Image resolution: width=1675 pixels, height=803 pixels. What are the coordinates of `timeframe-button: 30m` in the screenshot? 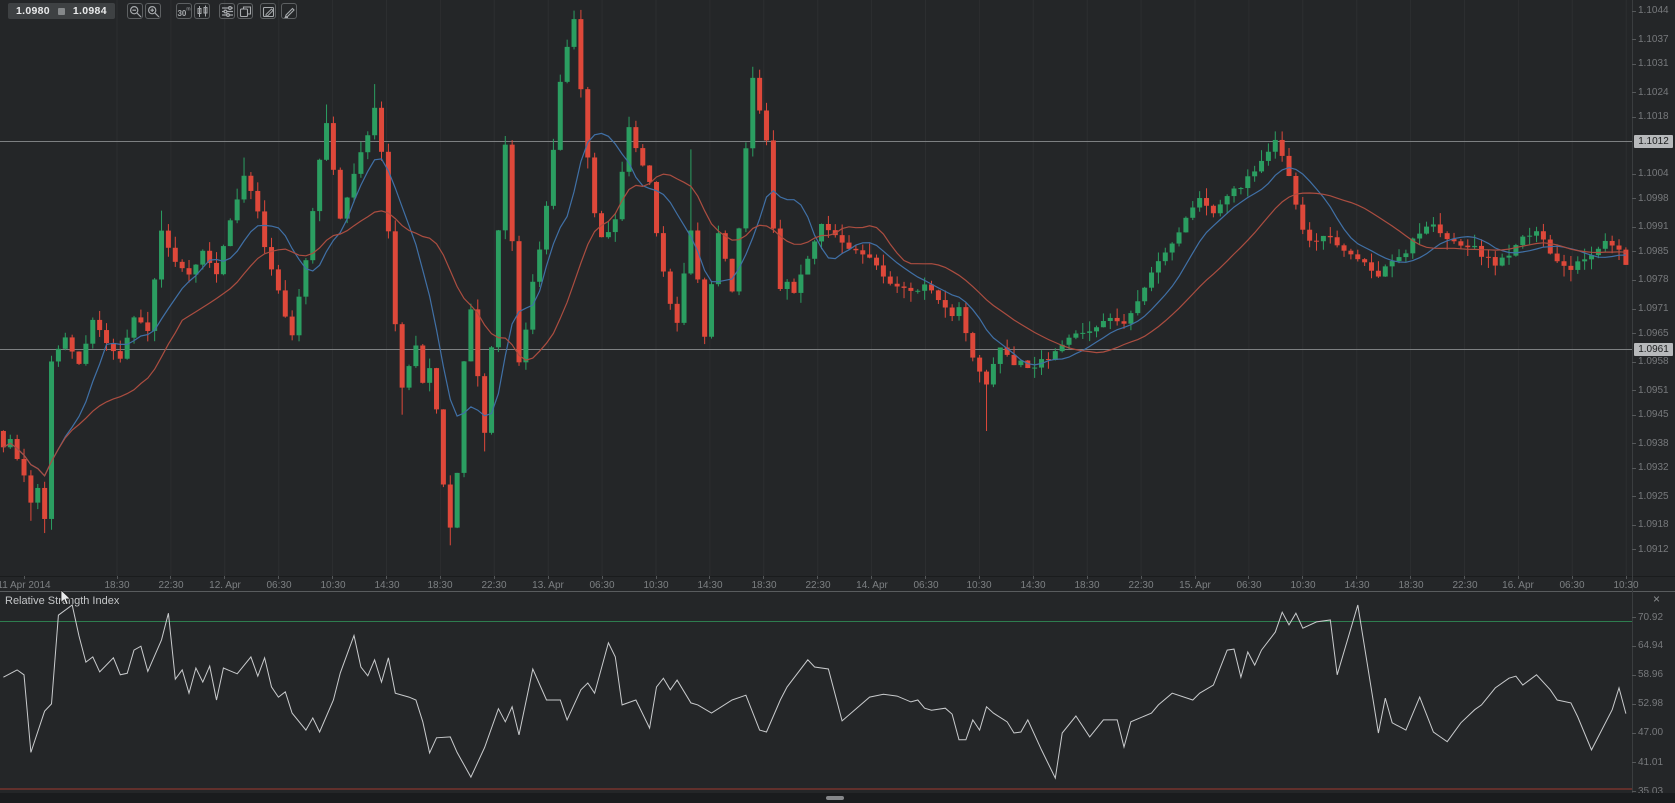 It's located at (184, 11).